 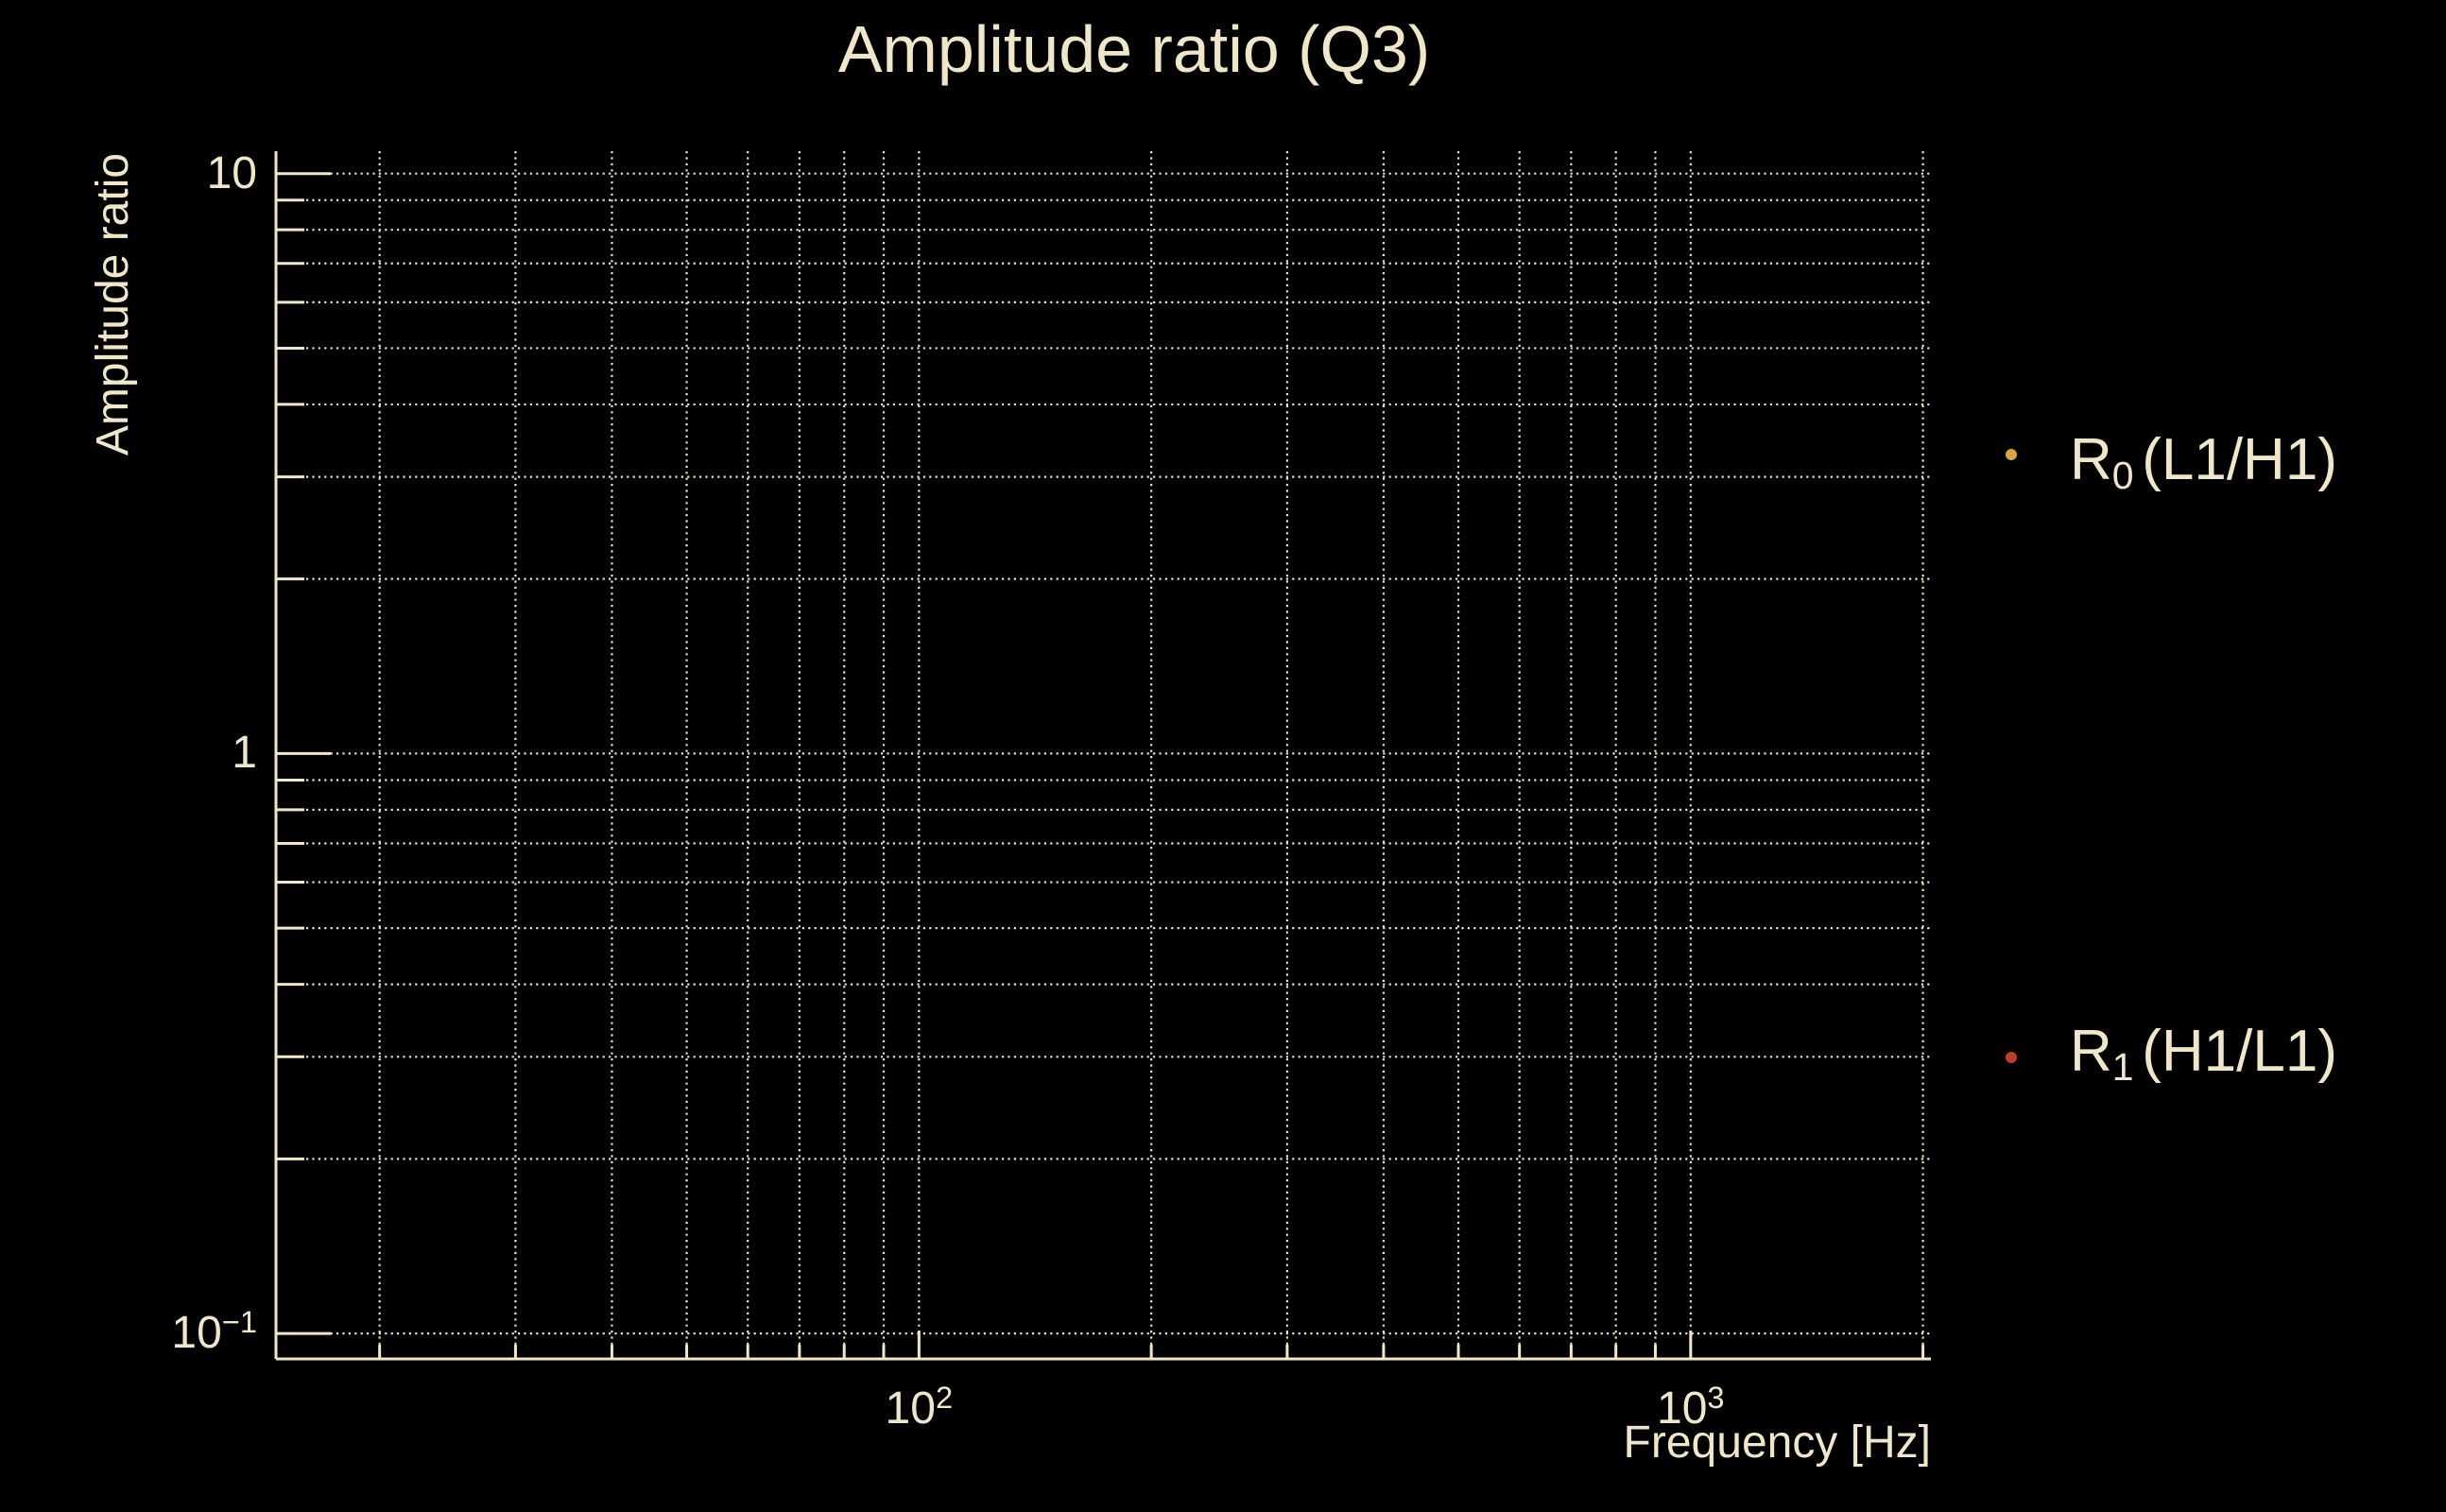 I want to click on x-axis-label: Frequency [Hz], so click(x=1777, y=1443).